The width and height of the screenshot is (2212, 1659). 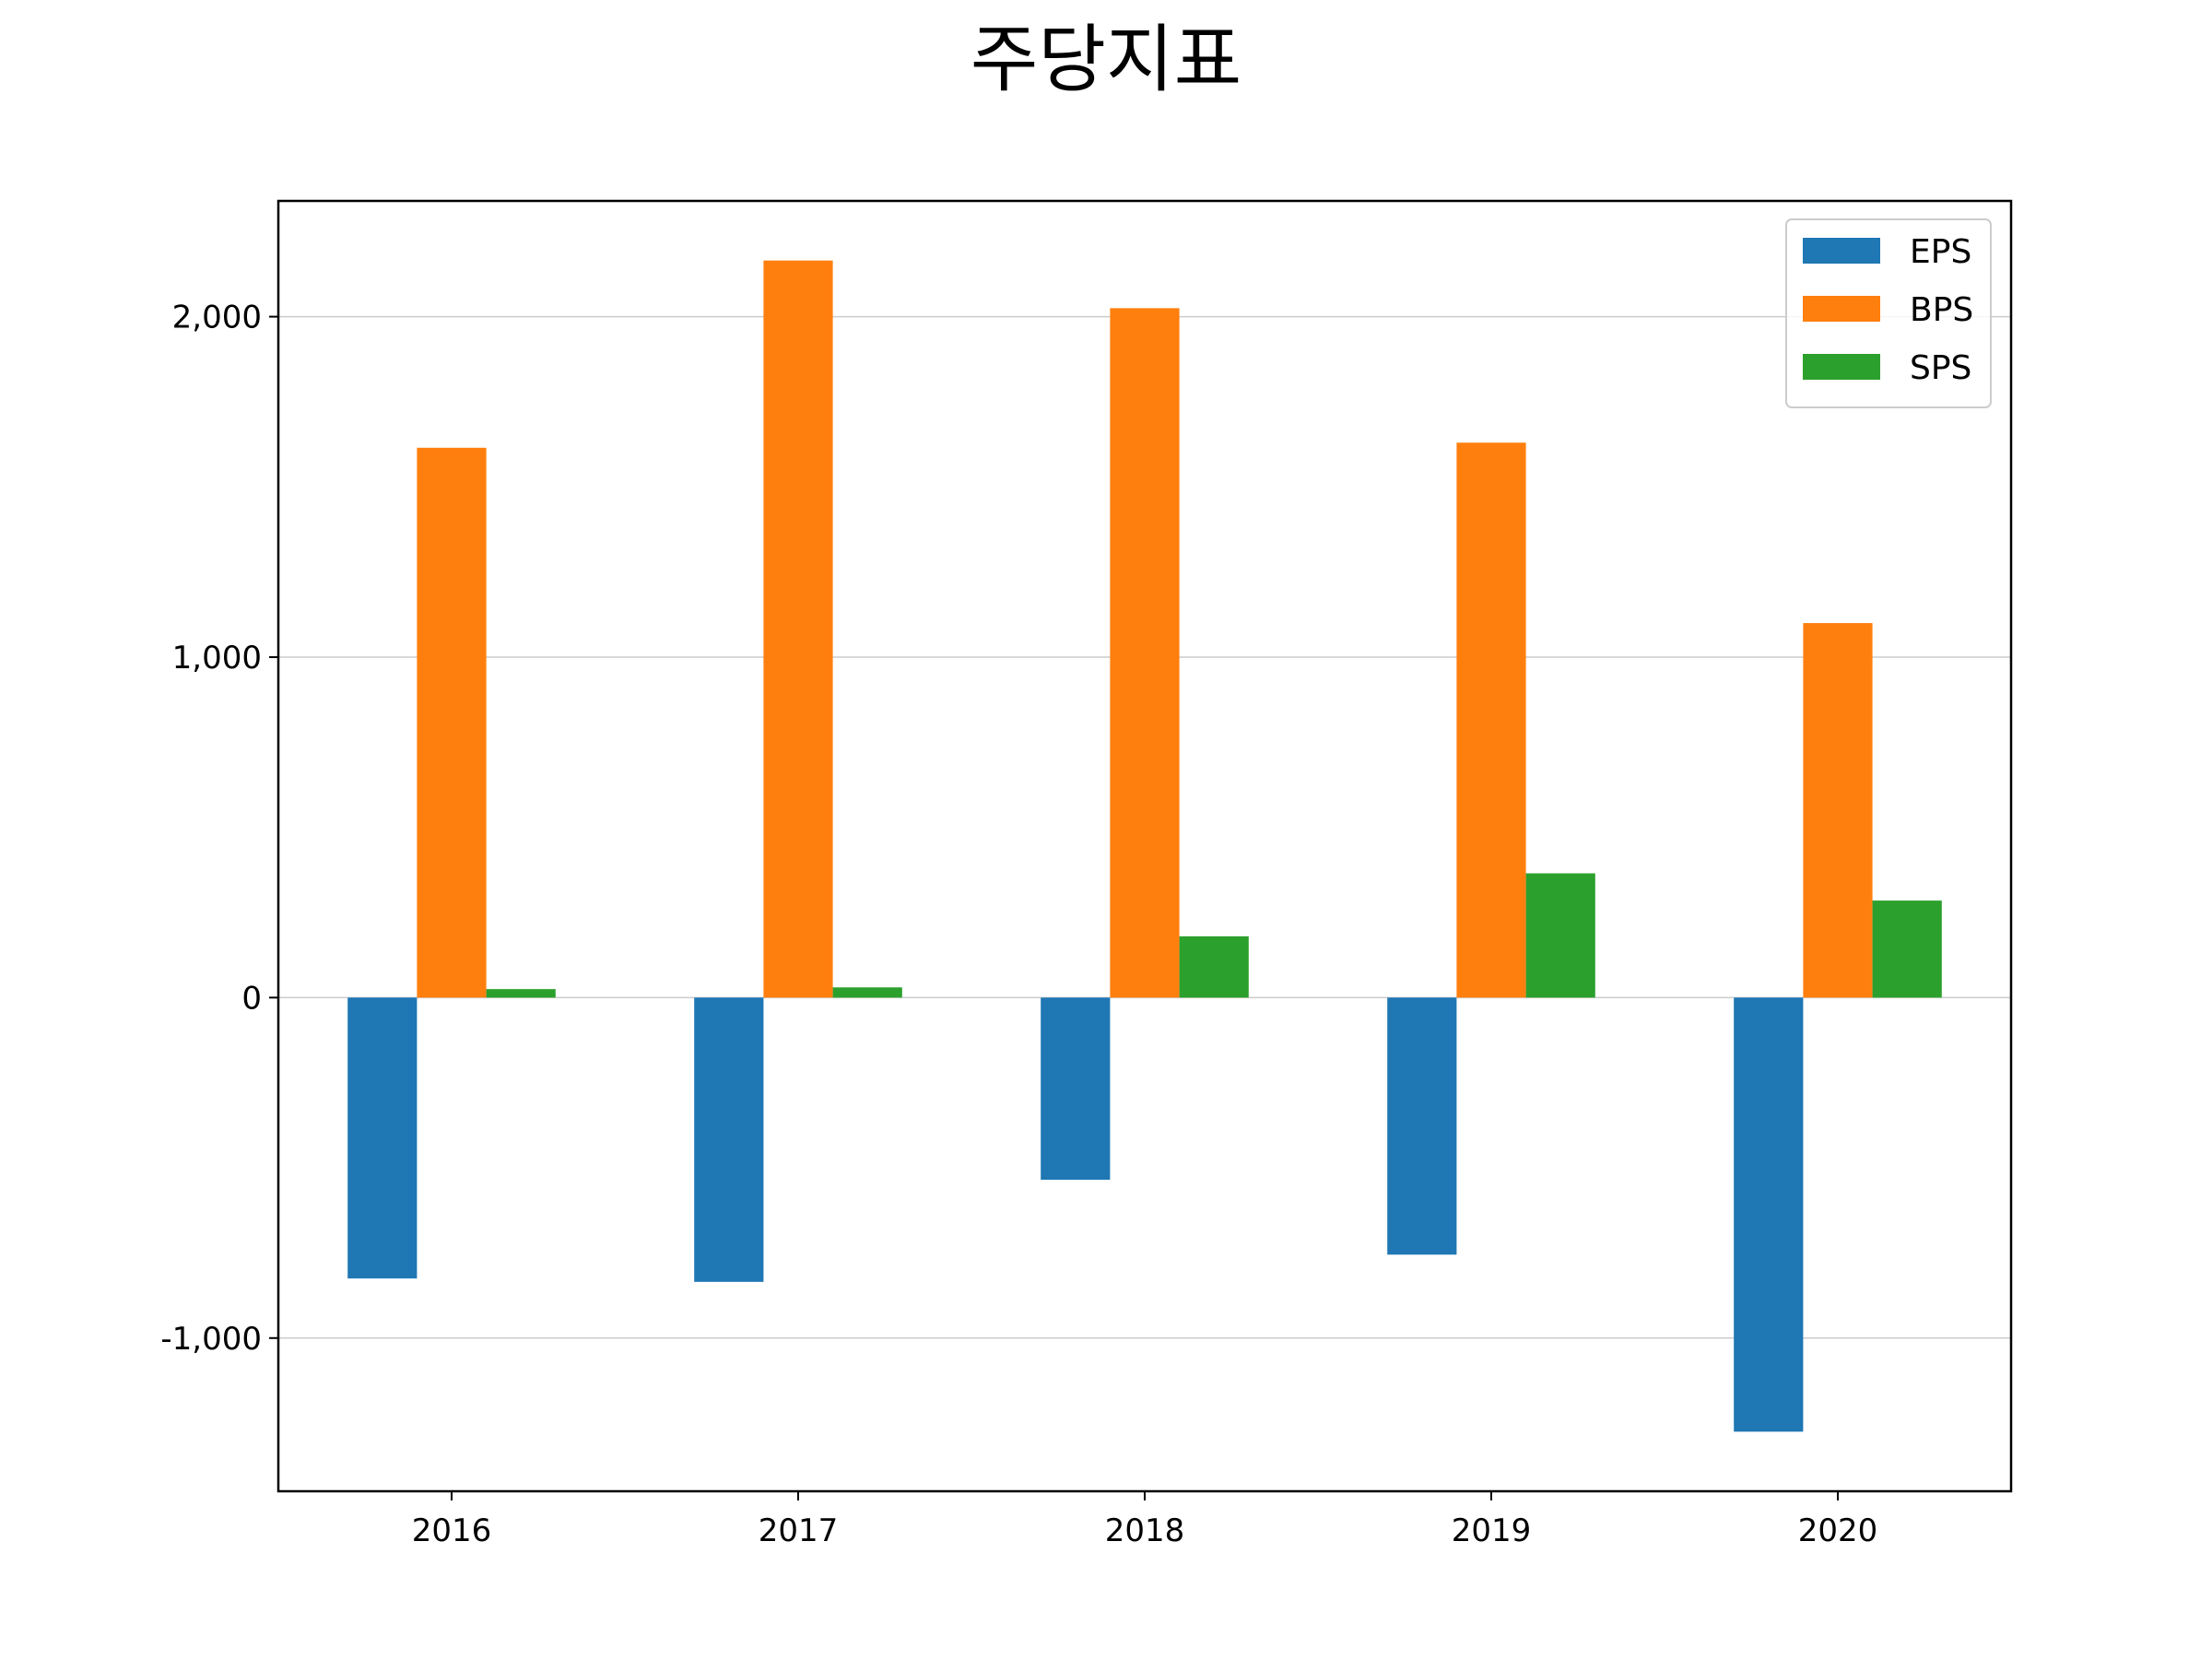 What do you see at coordinates (217, 658) in the screenshot?
I see `y-tick-label-2: 1,000` at bounding box center [217, 658].